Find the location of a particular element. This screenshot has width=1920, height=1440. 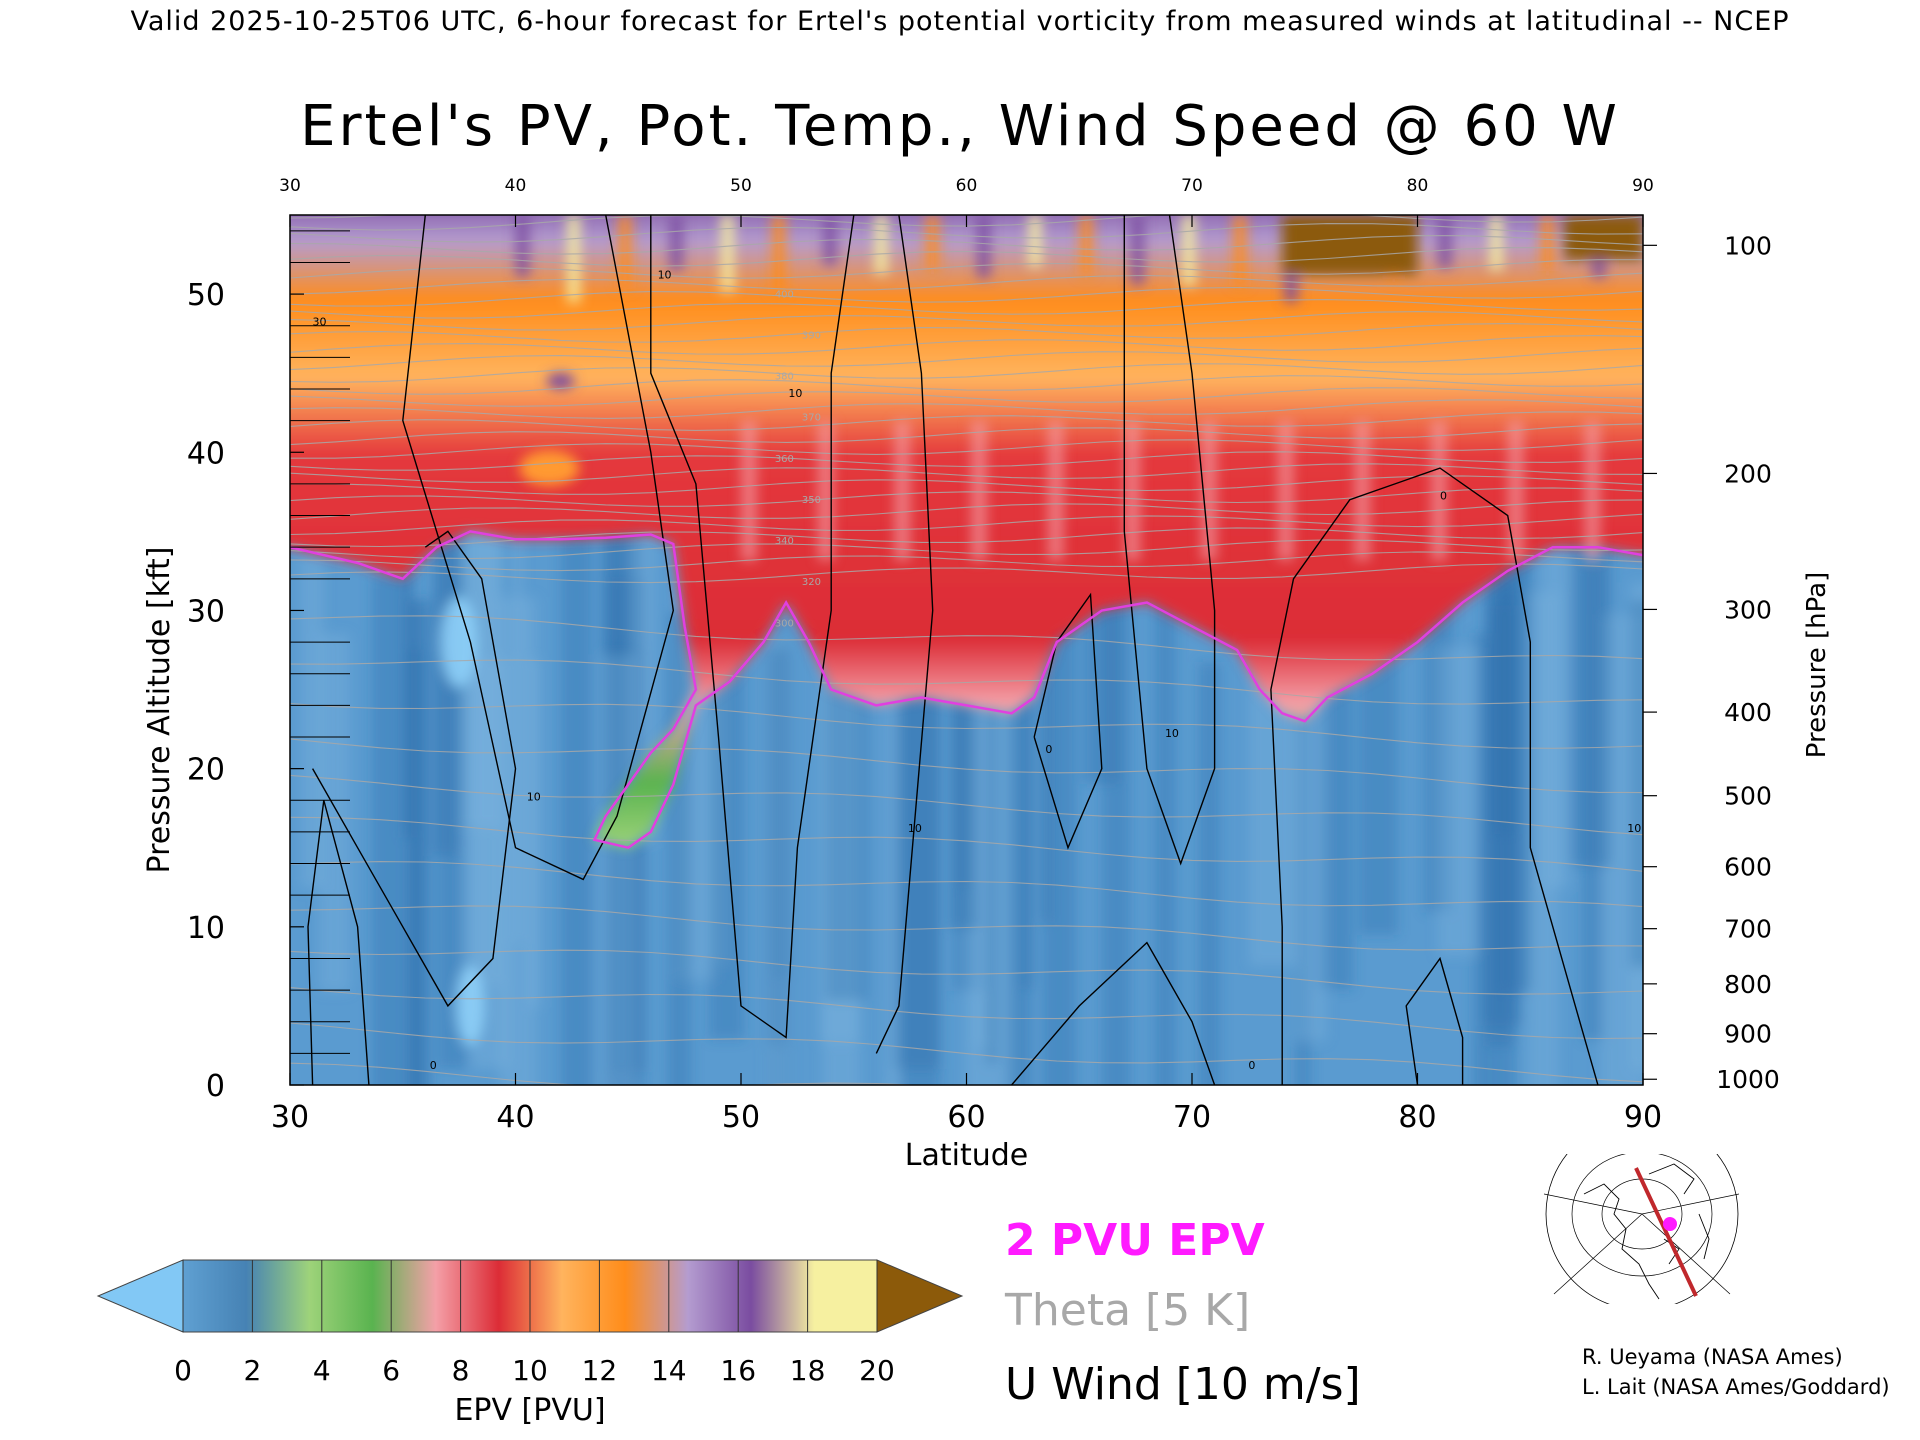

credit-line-1: R. Ueyama (NASA Ames) is located at coordinates (1712, 1357).